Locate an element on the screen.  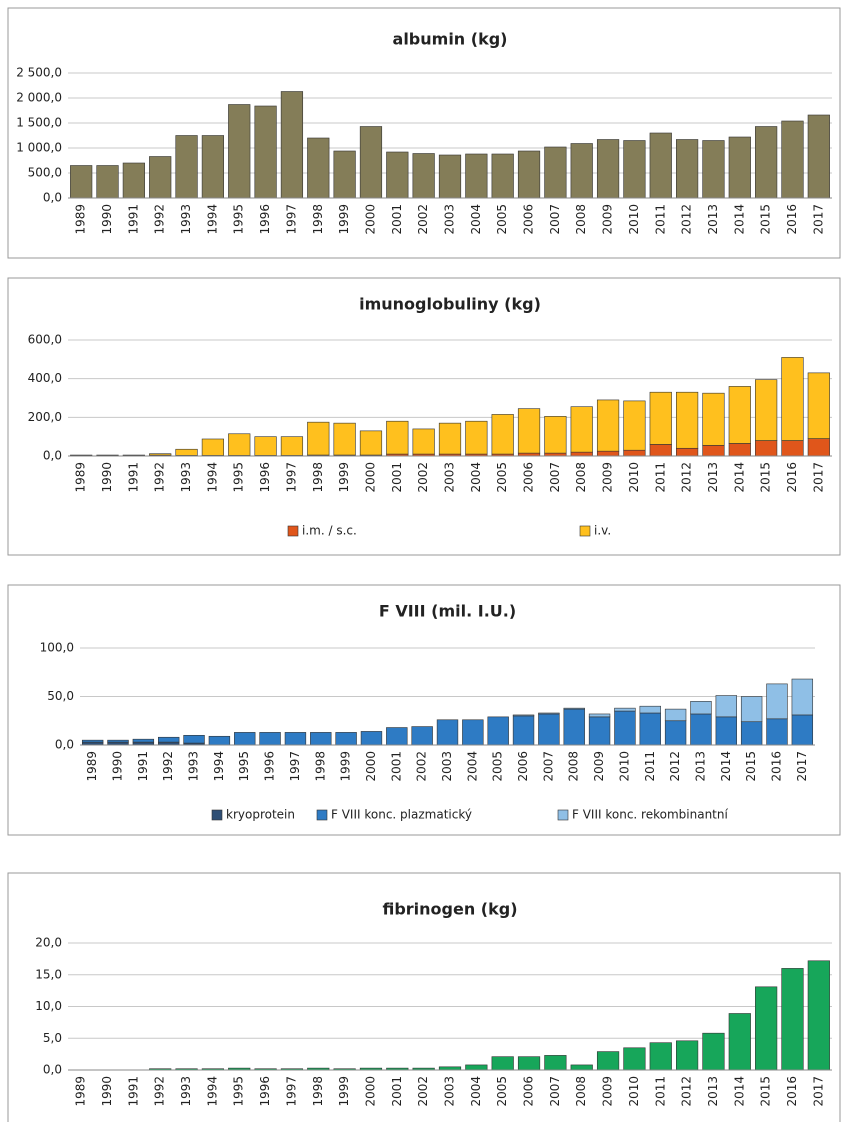
y-tick-label: 1 000,0 is located at coordinates (39, 148).